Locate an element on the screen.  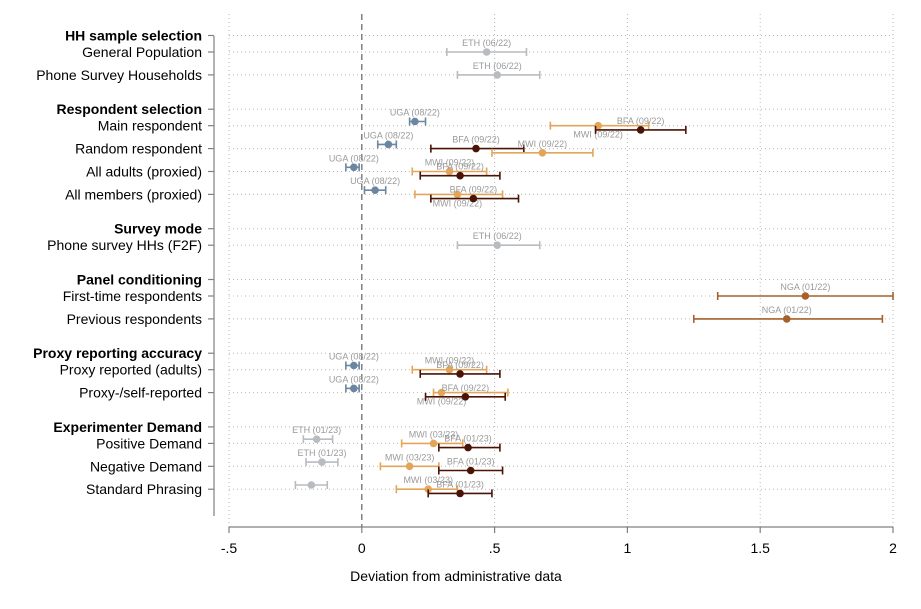
x-tick-label: 2 is located at coordinates (893, 548).